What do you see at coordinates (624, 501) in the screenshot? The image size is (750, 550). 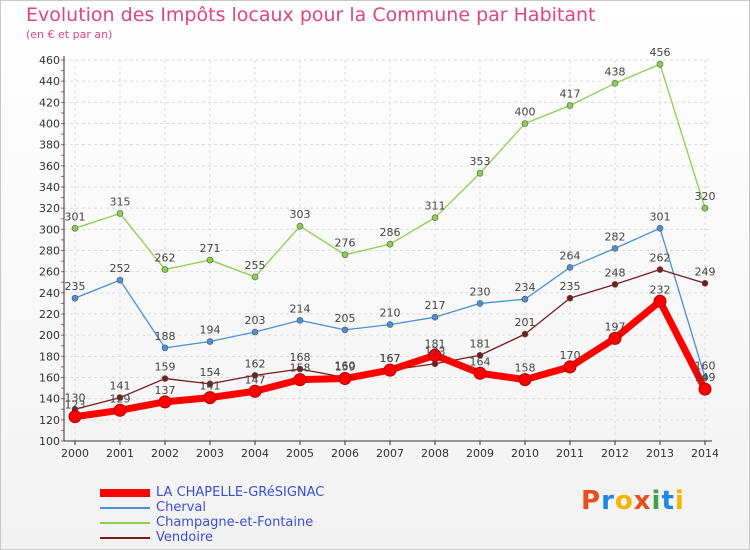 I see `logo-letter: o` at bounding box center [624, 501].